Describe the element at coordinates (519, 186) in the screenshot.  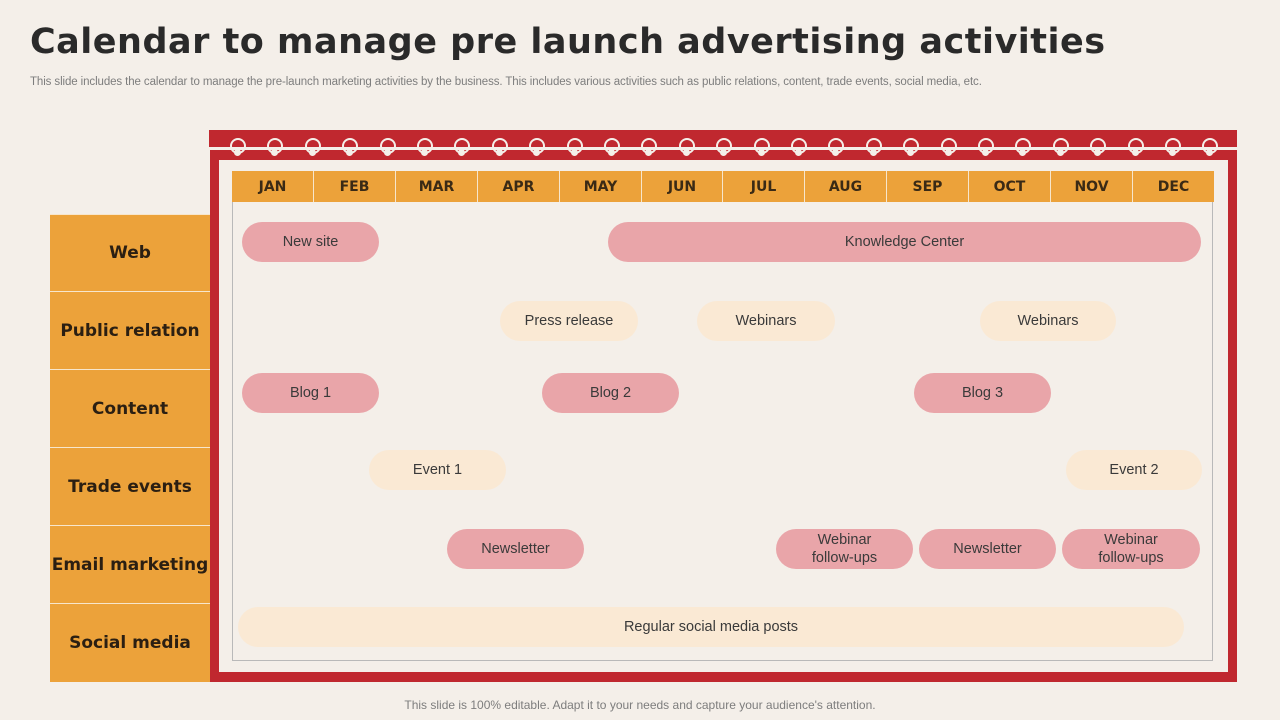
I see `month-header-apr: APR` at that location.